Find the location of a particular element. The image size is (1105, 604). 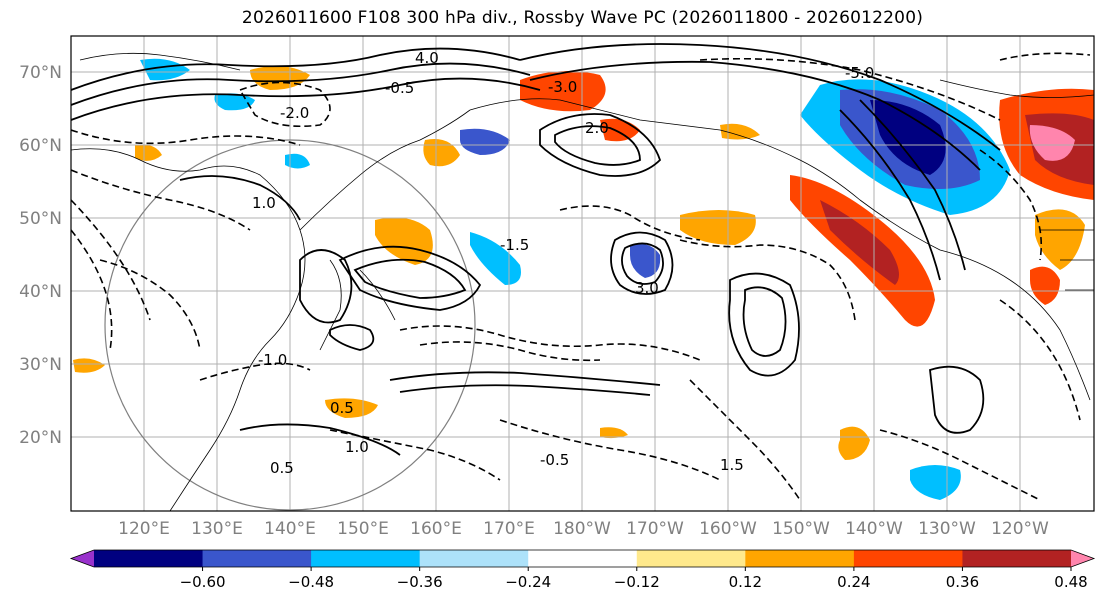

lon-label: 140°E is located at coordinates (290, 529).